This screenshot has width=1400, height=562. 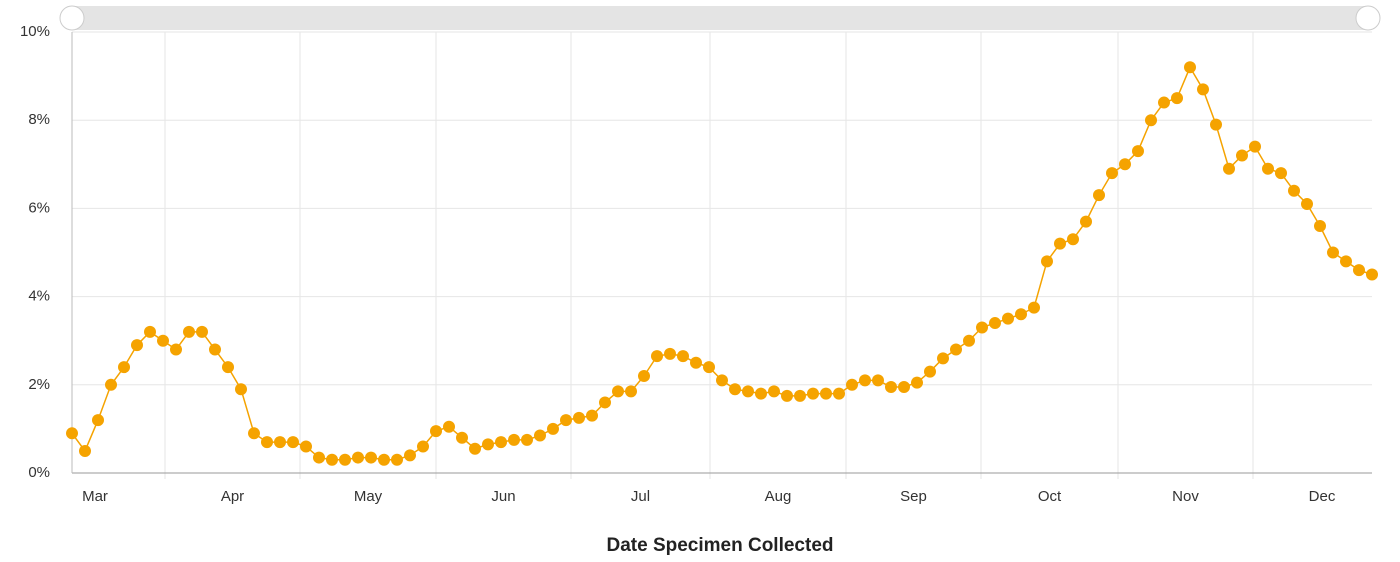 What do you see at coordinates (95, 496) in the screenshot?
I see `x-tick-label: Mar` at bounding box center [95, 496].